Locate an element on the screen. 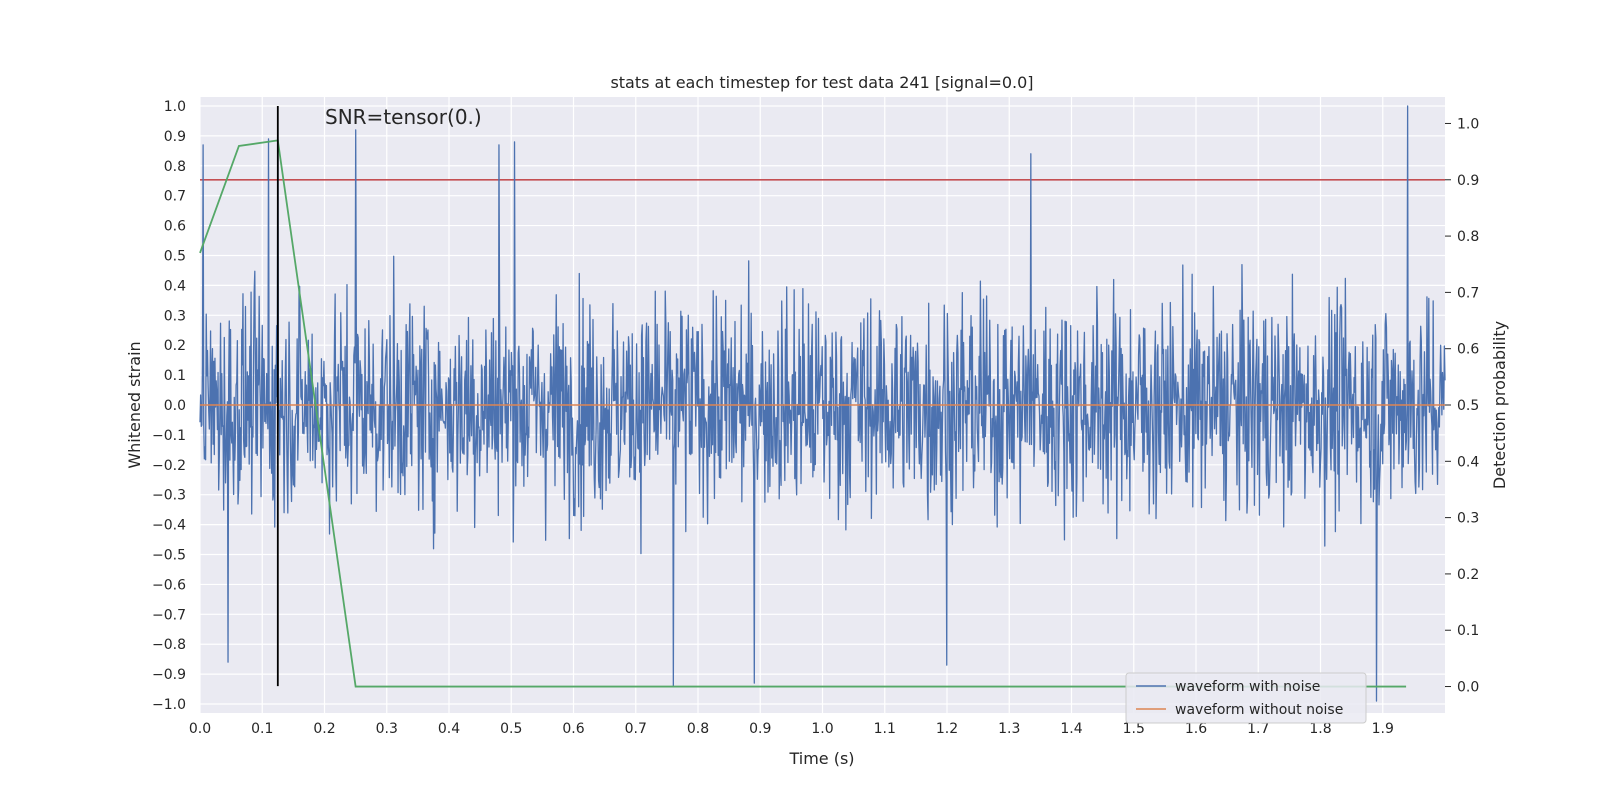 The height and width of the screenshot is (800, 1600). y-tick-label: 0.6 is located at coordinates (175, 227).